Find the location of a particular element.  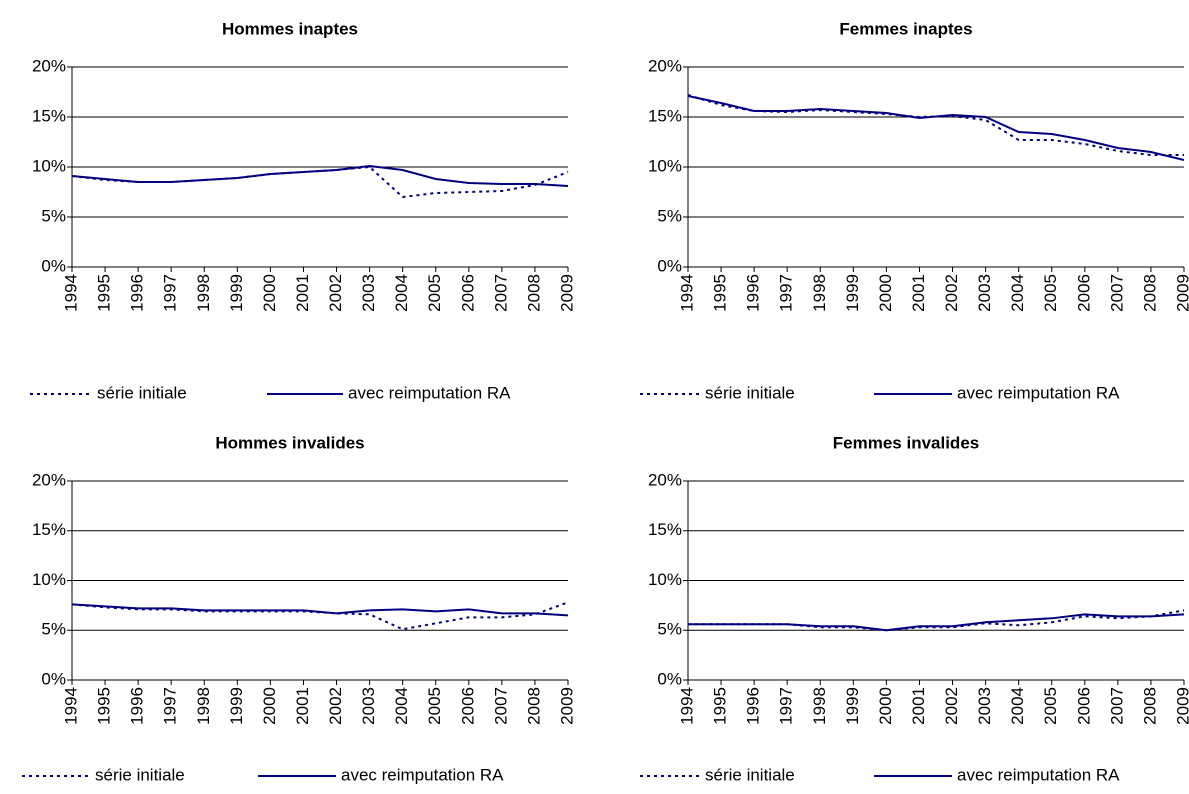

chart-title: Femmes inaptes is located at coordinates (905, 28).